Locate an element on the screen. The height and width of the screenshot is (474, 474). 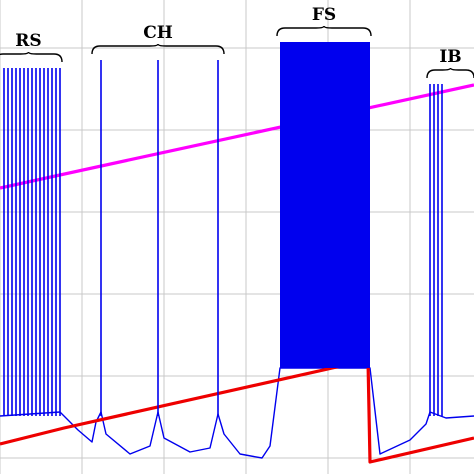
group-label-ch: CH is located at coordinates (158, 33).